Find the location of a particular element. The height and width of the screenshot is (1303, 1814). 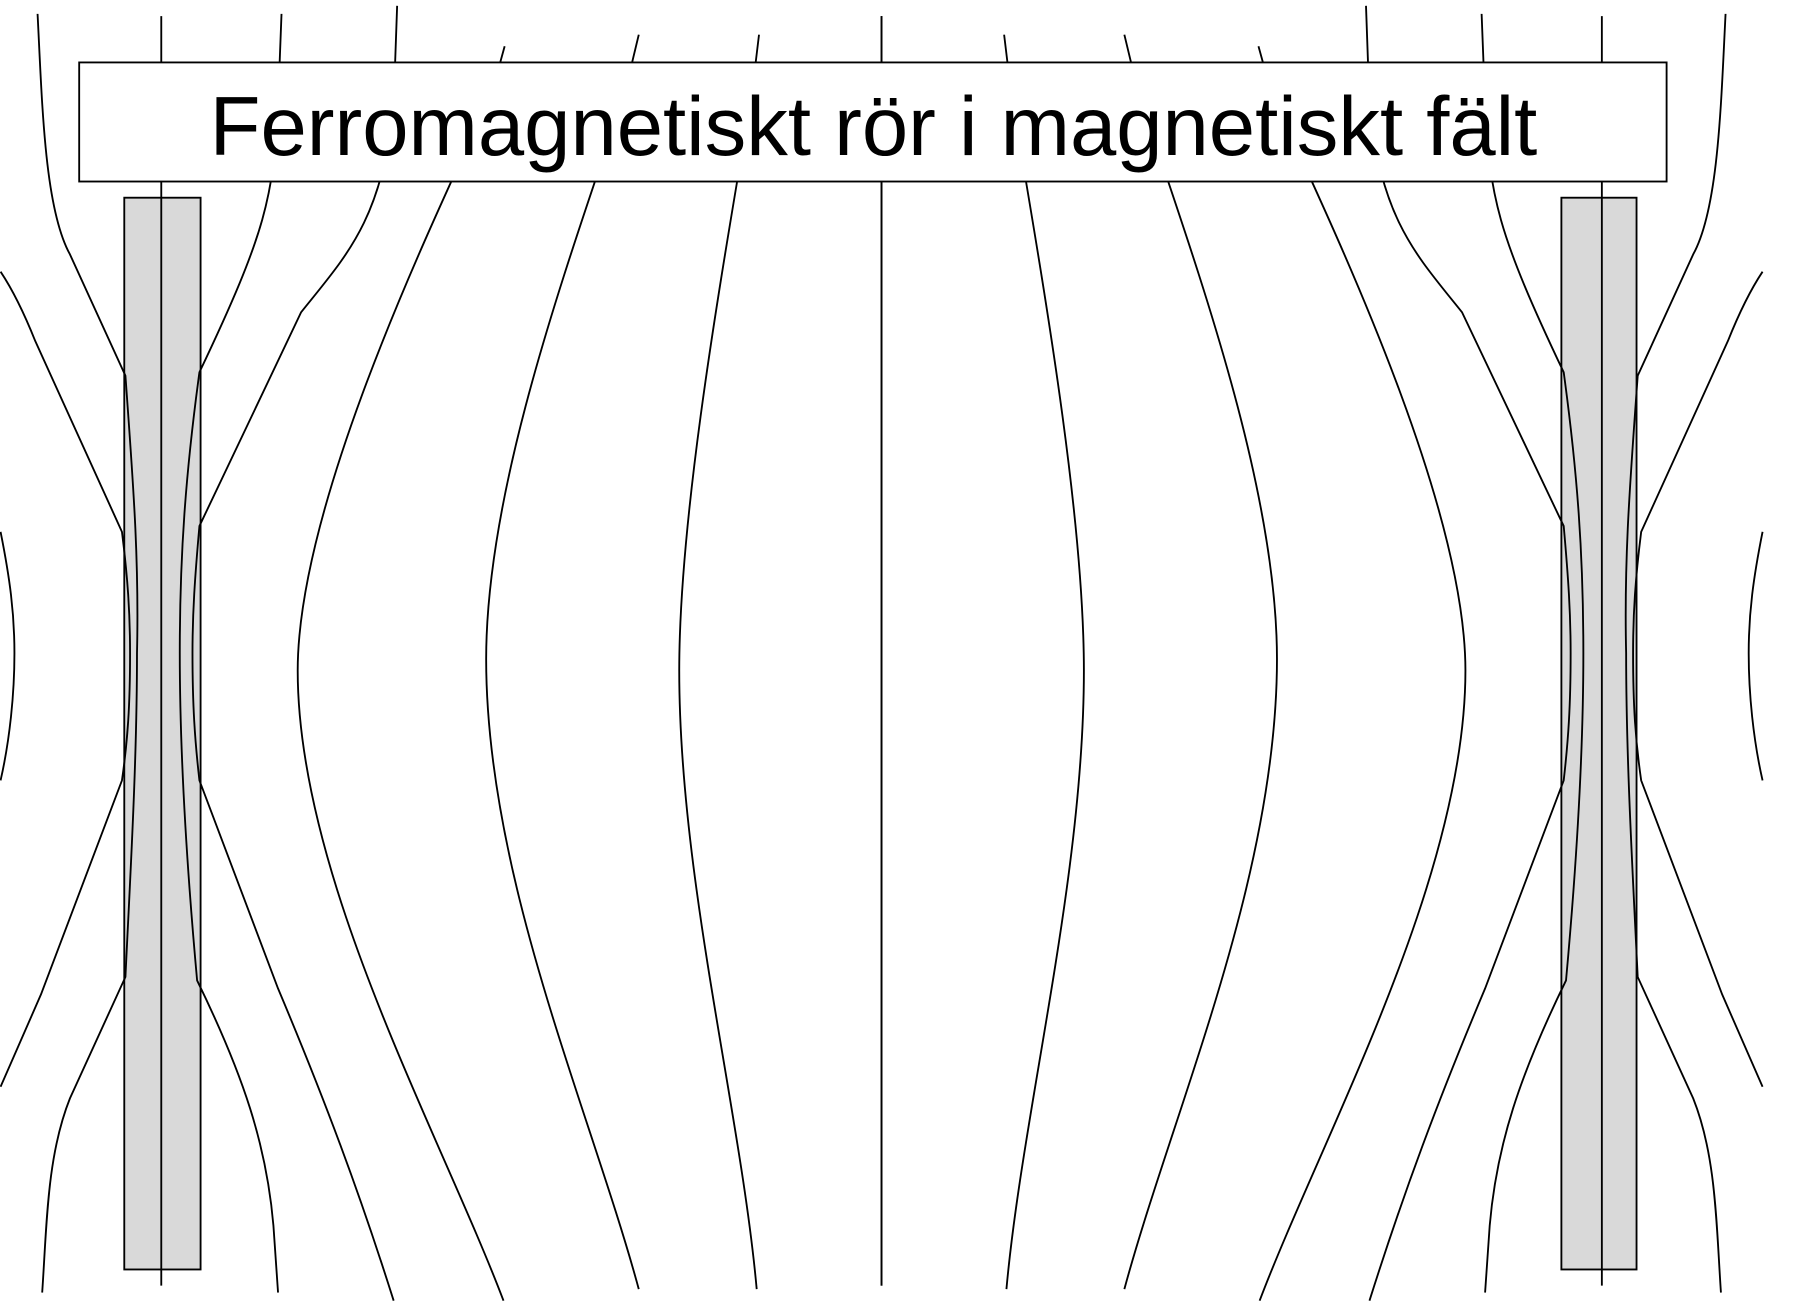

title-box is located at coordinates (873, 122).